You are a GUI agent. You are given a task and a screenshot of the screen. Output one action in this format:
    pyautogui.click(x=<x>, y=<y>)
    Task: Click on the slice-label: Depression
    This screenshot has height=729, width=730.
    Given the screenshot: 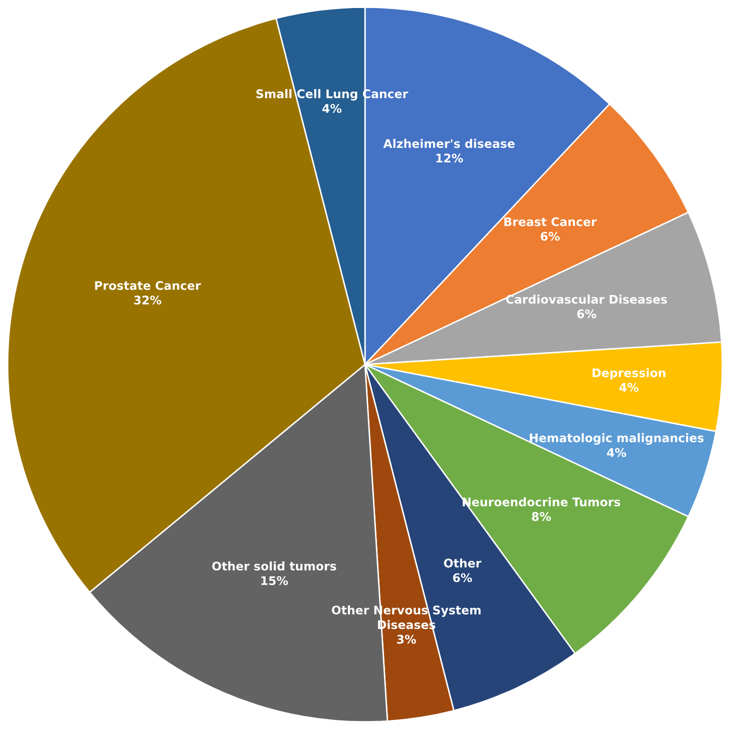 What is the action you would take?
    pyautogui.click(x=629, y=374)
    